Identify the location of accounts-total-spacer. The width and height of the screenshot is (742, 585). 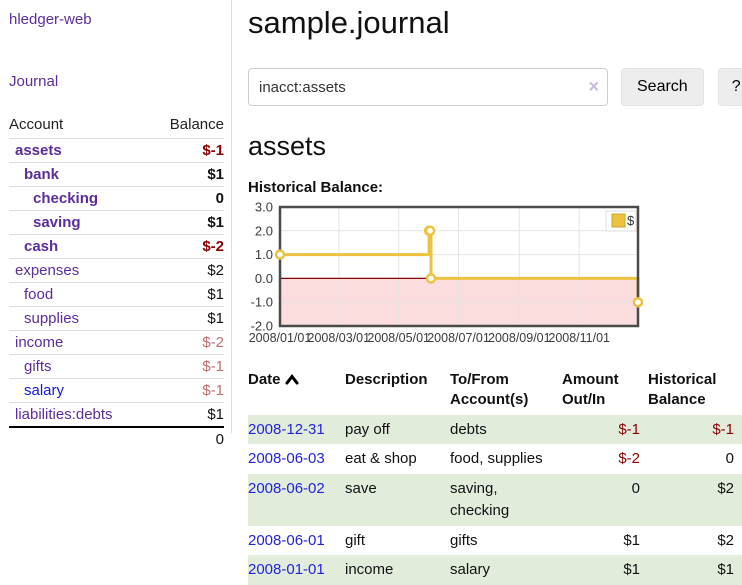
(79, 439).